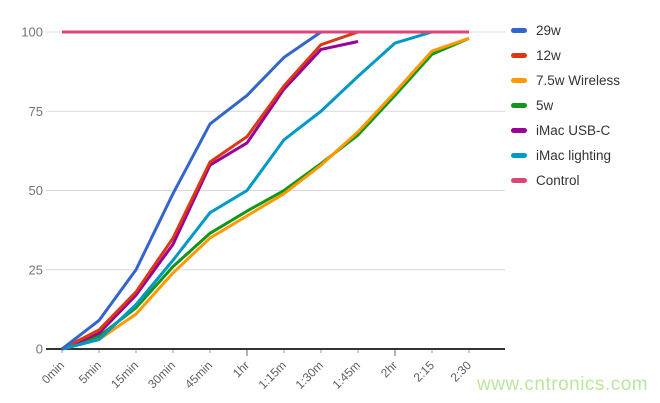  What do you see at coordinates (309, 374) in the screenshot?
I see `x-axis-tick-label: 1:30m` at bounding box center [309, 374].